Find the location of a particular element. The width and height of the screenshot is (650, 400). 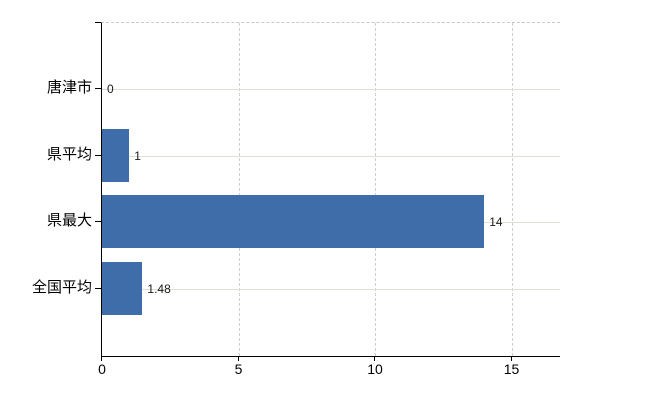

category-label: 全国平均 is located at coordinates (61, 287).